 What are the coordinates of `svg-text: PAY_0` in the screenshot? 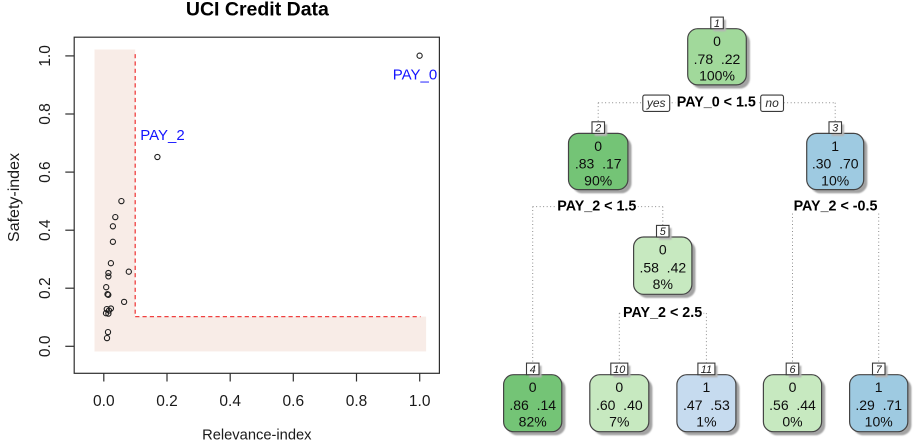 It's located at (415, 74).